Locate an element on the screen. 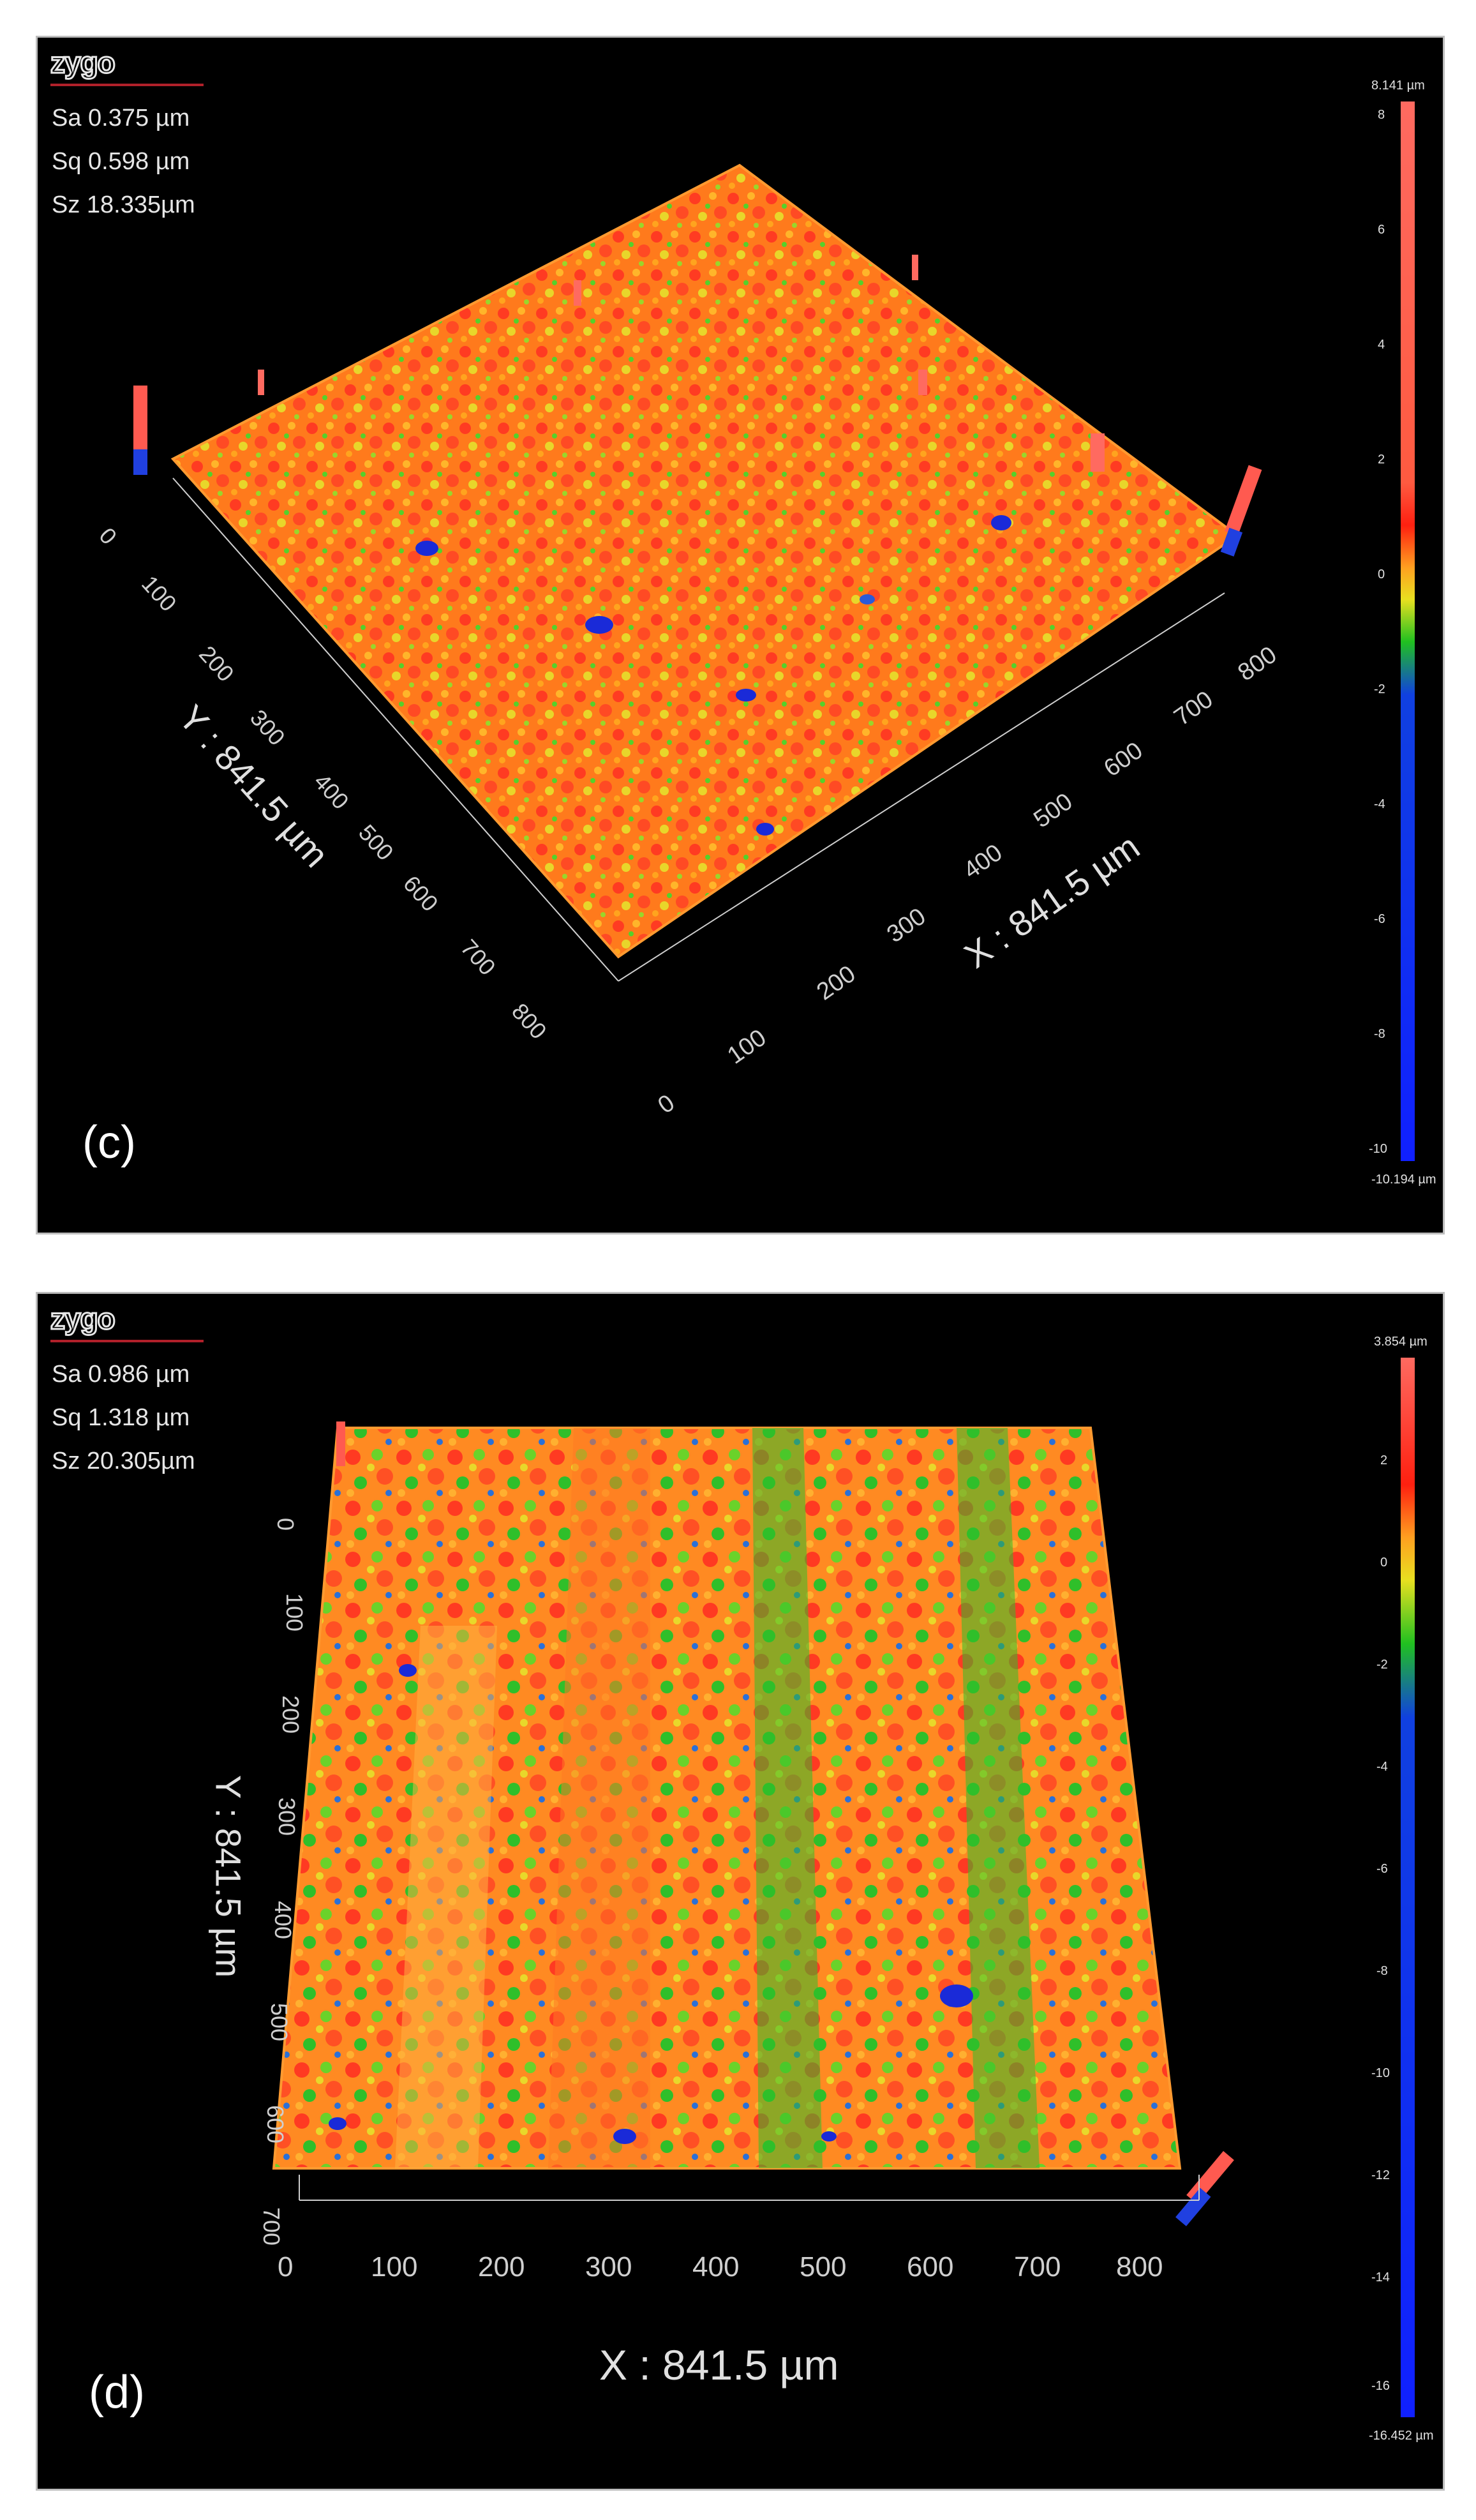 The image size is (1476, 2520). x-tick: 0 is located at coordinates (286, 2267).